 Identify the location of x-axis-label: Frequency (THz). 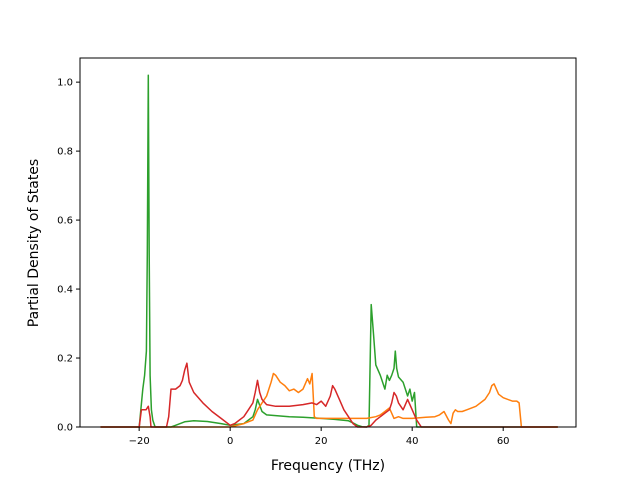
(328, 466).